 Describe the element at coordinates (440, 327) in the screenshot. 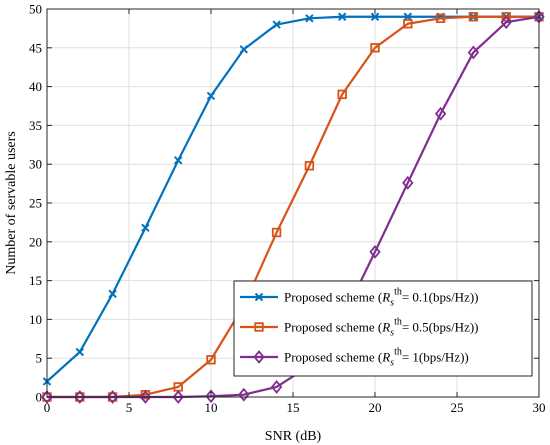

I see `legend-label-part: = 0.5(bps/Hz))` at that location.